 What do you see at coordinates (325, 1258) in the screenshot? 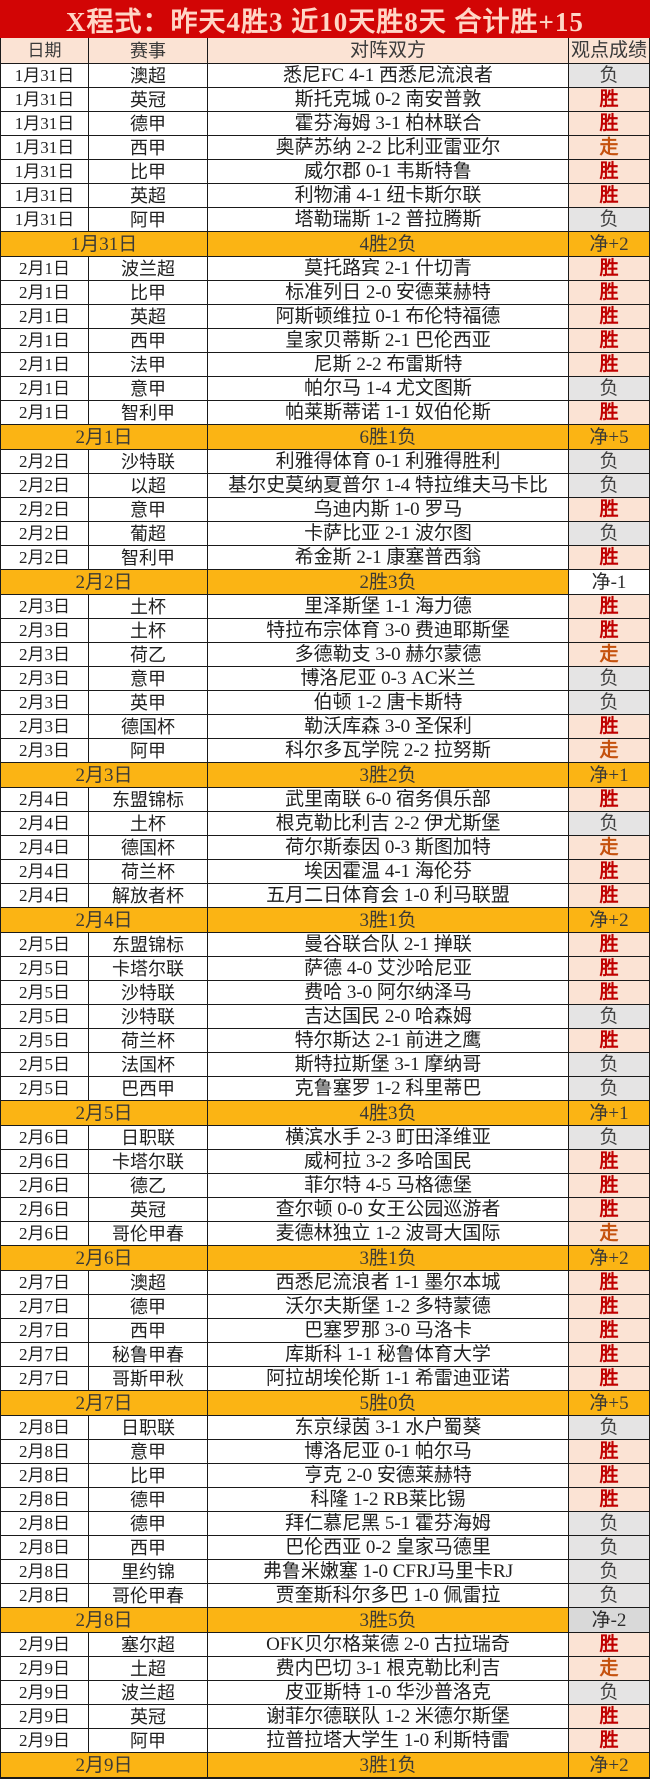
I see `summary-row: 2月6日 3胜1负 净+2` at bounding box center [325, 1258].